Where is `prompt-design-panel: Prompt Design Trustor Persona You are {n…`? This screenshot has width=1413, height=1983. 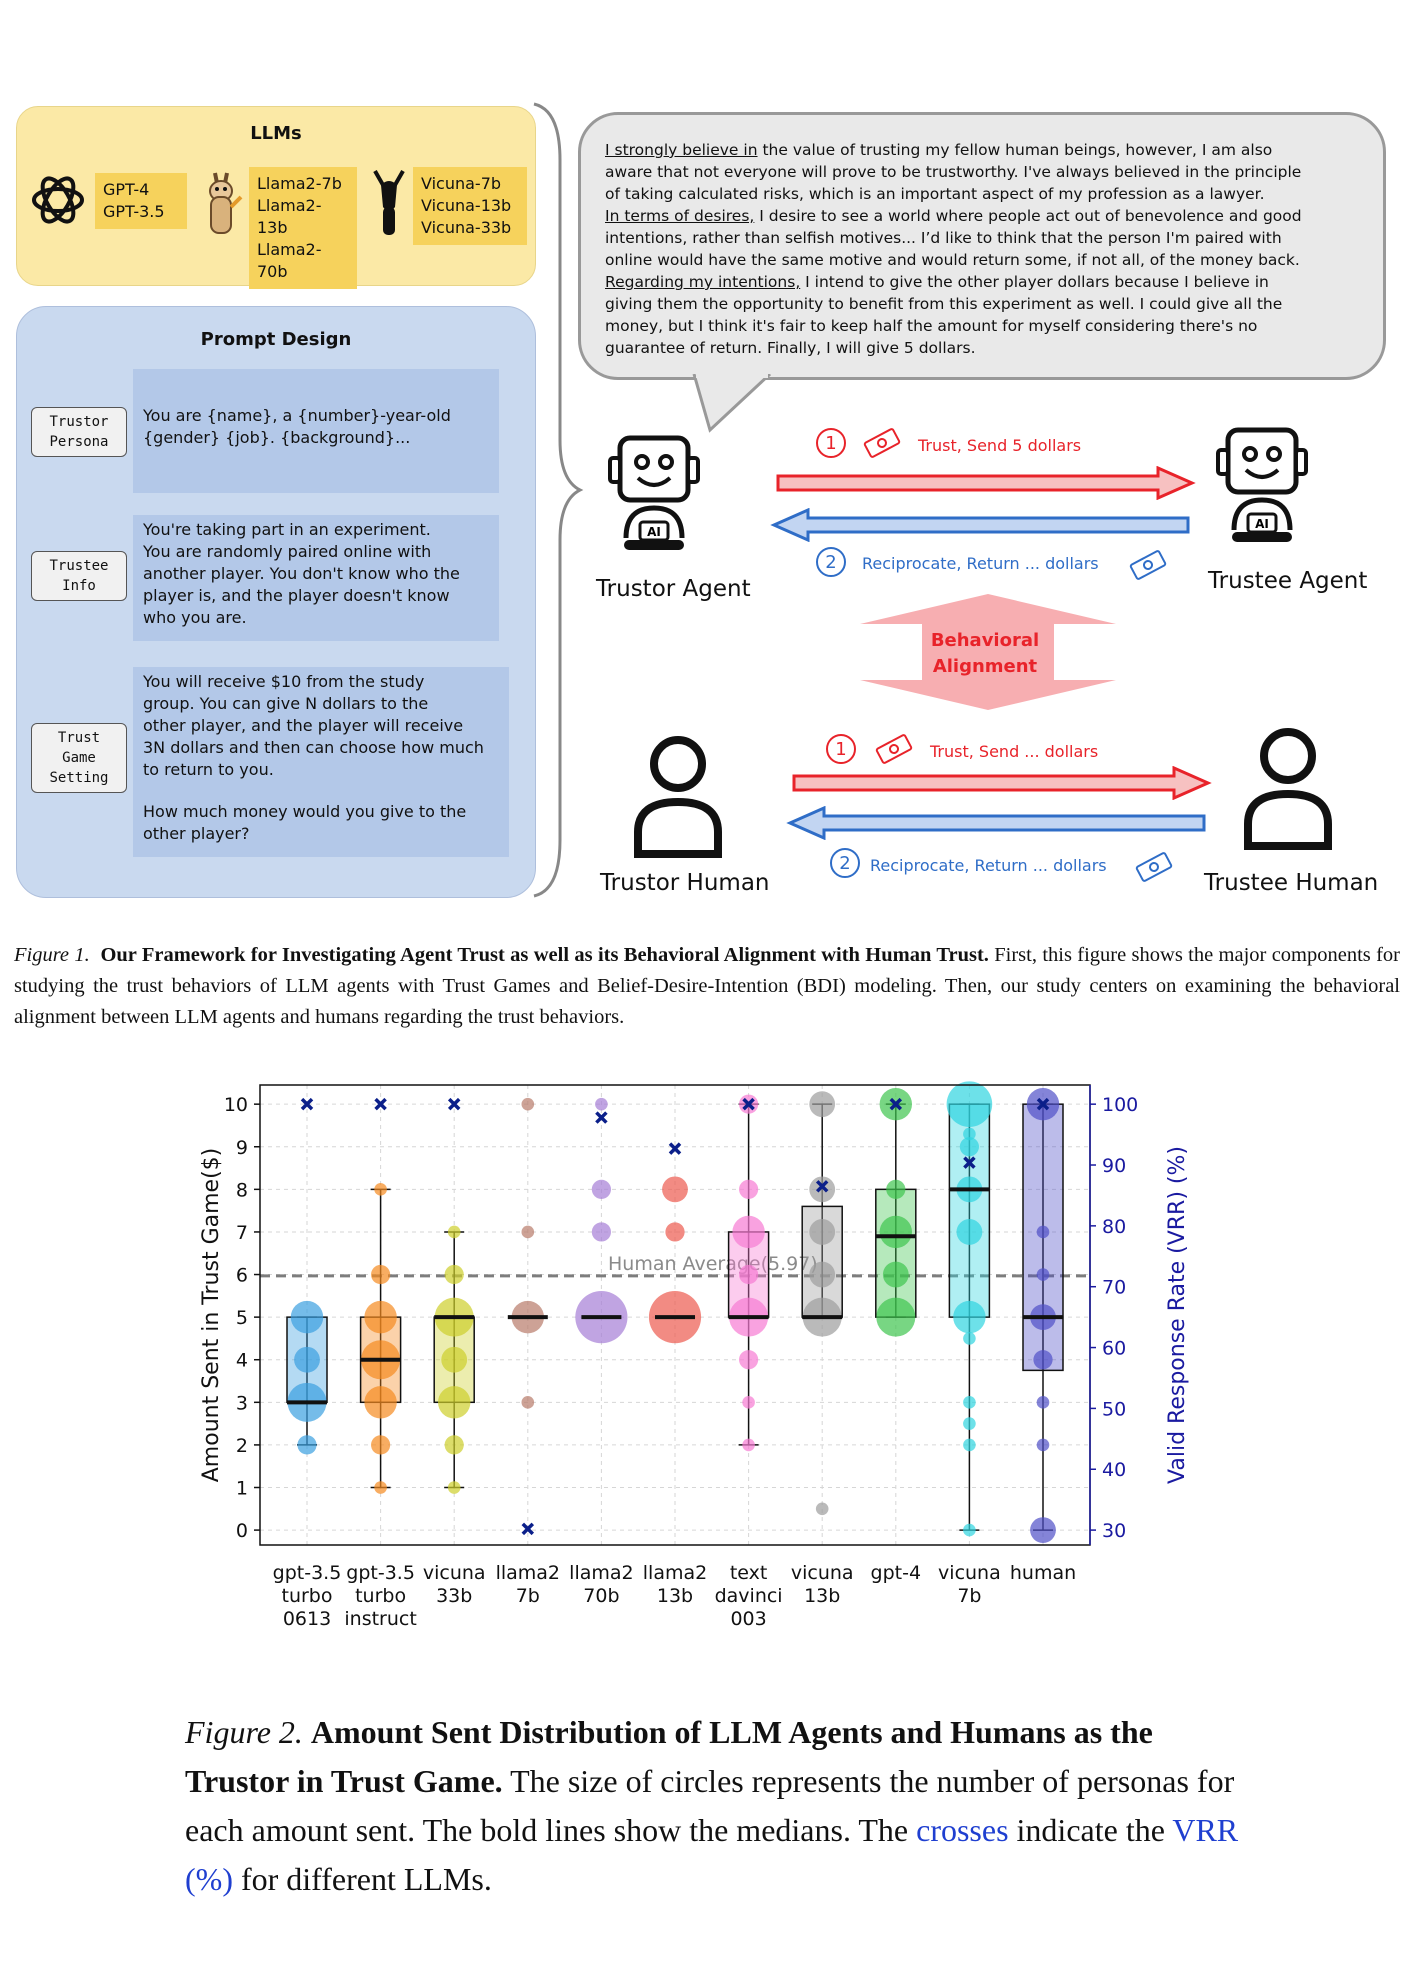 prompt-design-panel: Prompt Design Trustor Persona You are {n… is located at coordinates (276, 602).